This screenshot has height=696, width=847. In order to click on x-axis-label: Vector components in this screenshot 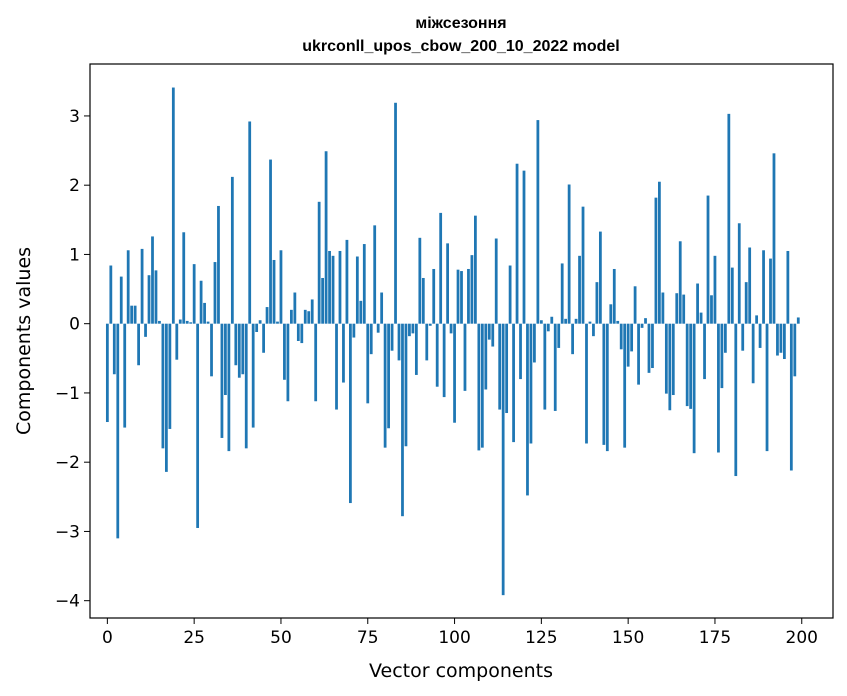, I will do `click(461, 671)`.